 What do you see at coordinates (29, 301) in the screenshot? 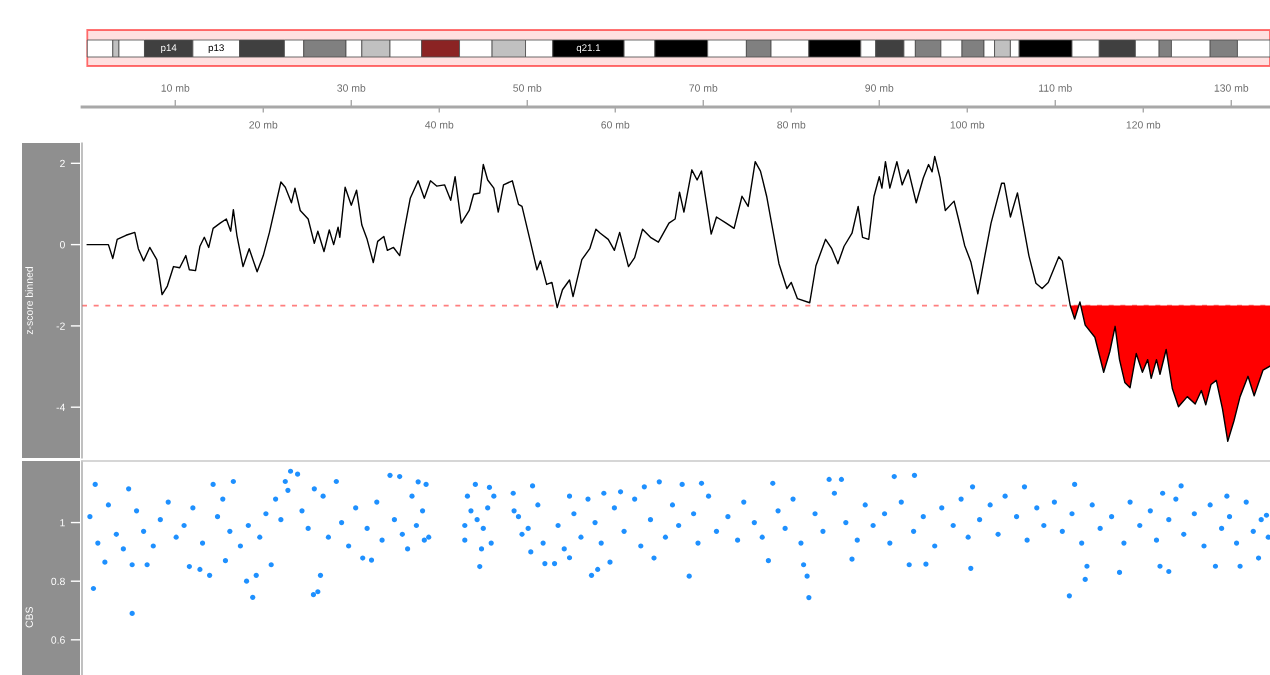
I see `y-axis-title: z-score binned` at bounding box center [29, 301].